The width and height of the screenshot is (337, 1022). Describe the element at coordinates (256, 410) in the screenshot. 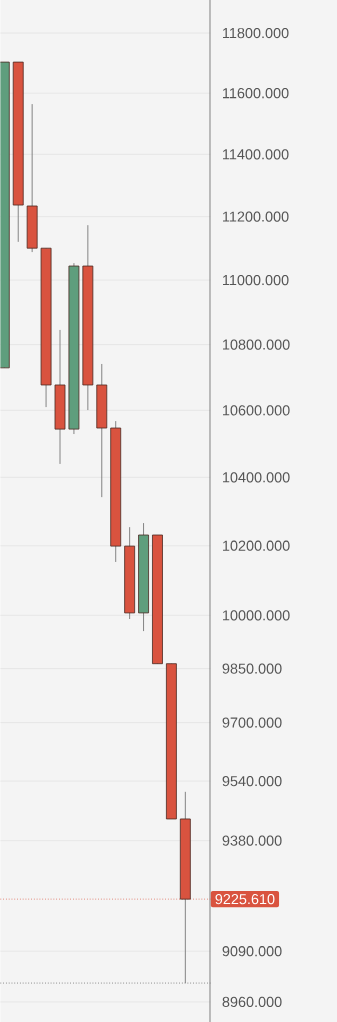

I see `y-tick-label: 10600.000` at that location.